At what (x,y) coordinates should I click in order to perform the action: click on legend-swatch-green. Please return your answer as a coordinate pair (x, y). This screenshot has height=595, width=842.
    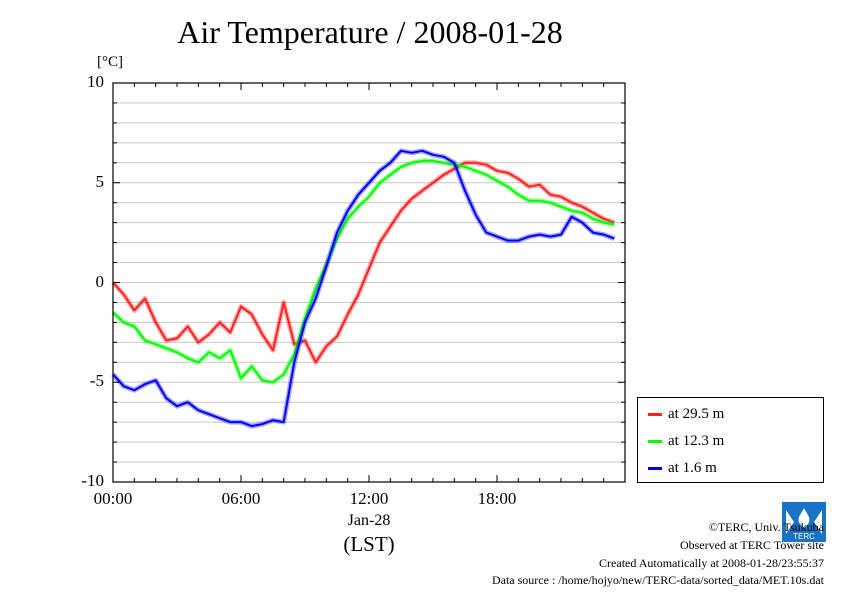
    Looking at the image, I should click on (655, 441).